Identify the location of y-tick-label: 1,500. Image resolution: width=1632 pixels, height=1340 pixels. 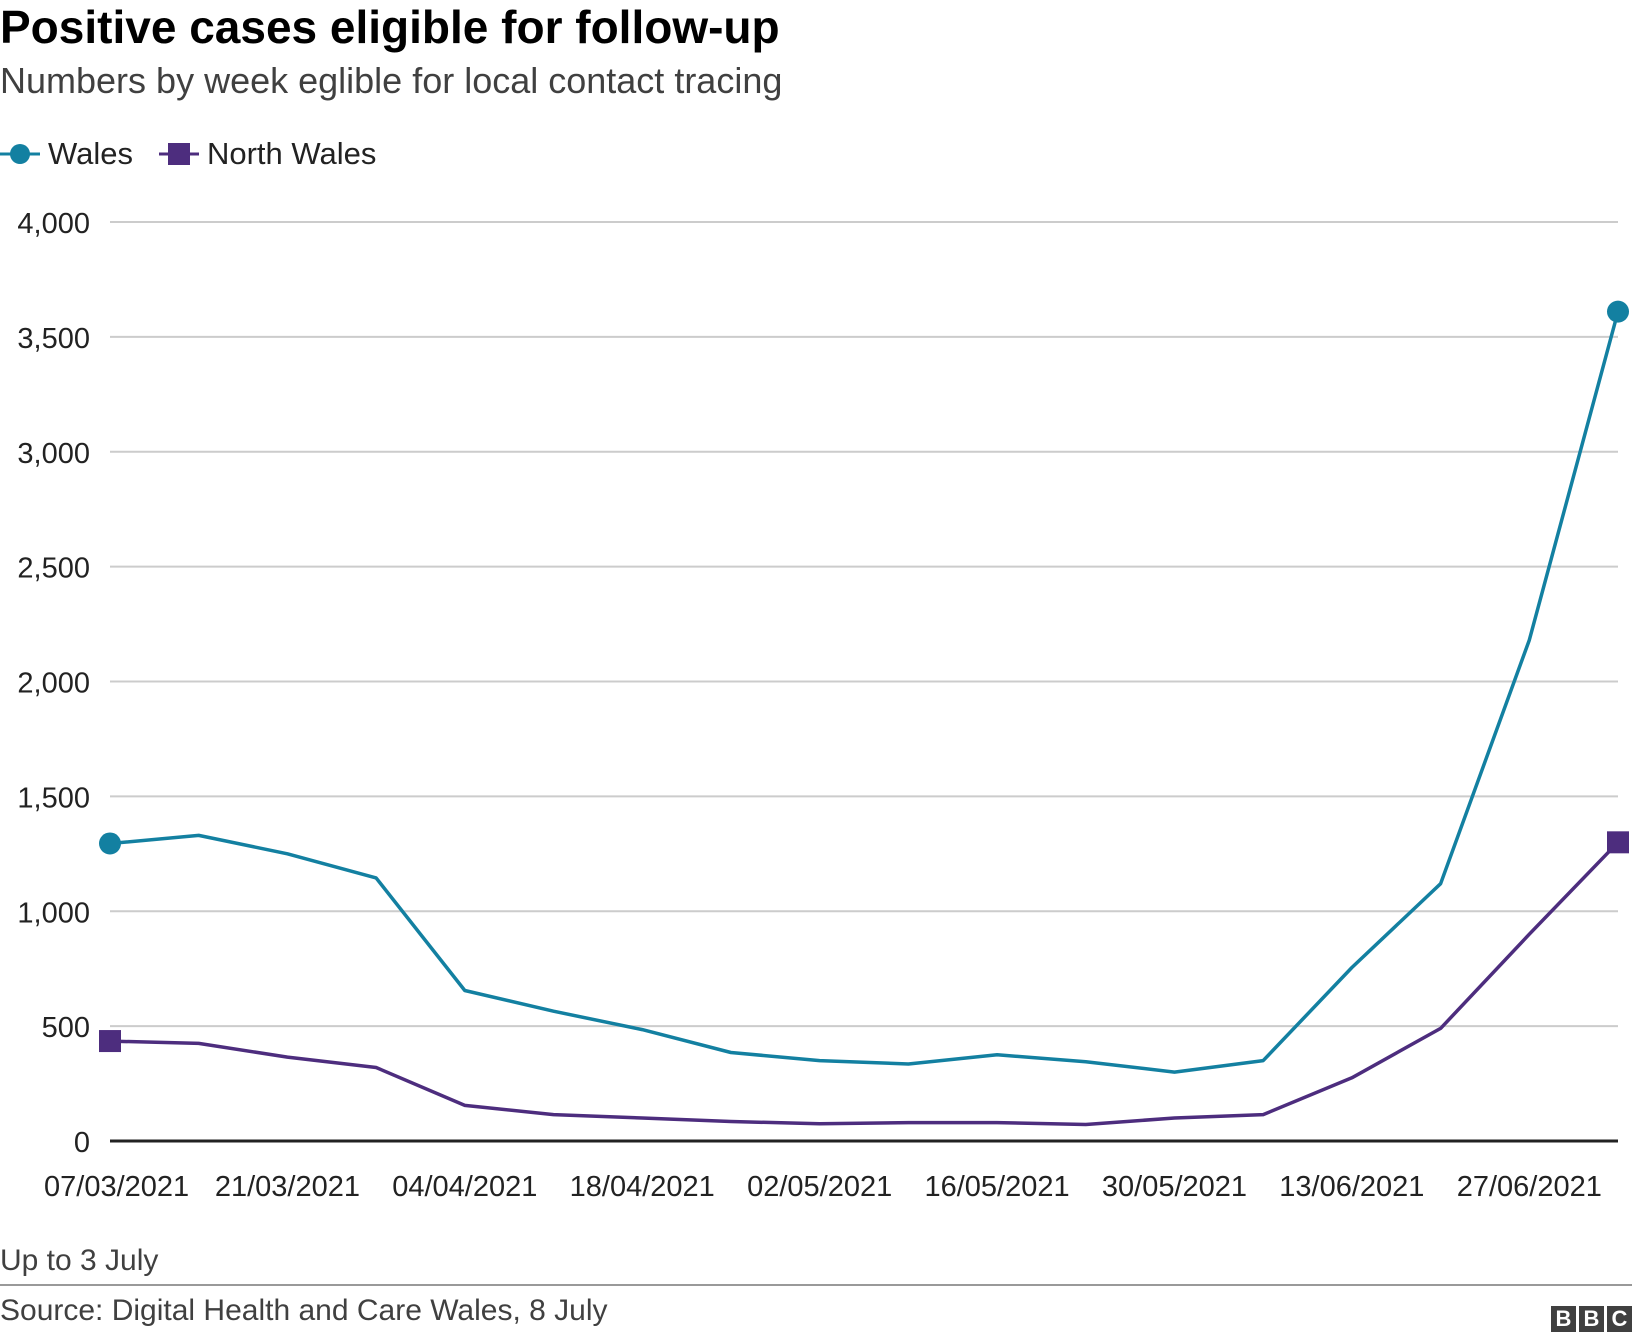
(53, 798).